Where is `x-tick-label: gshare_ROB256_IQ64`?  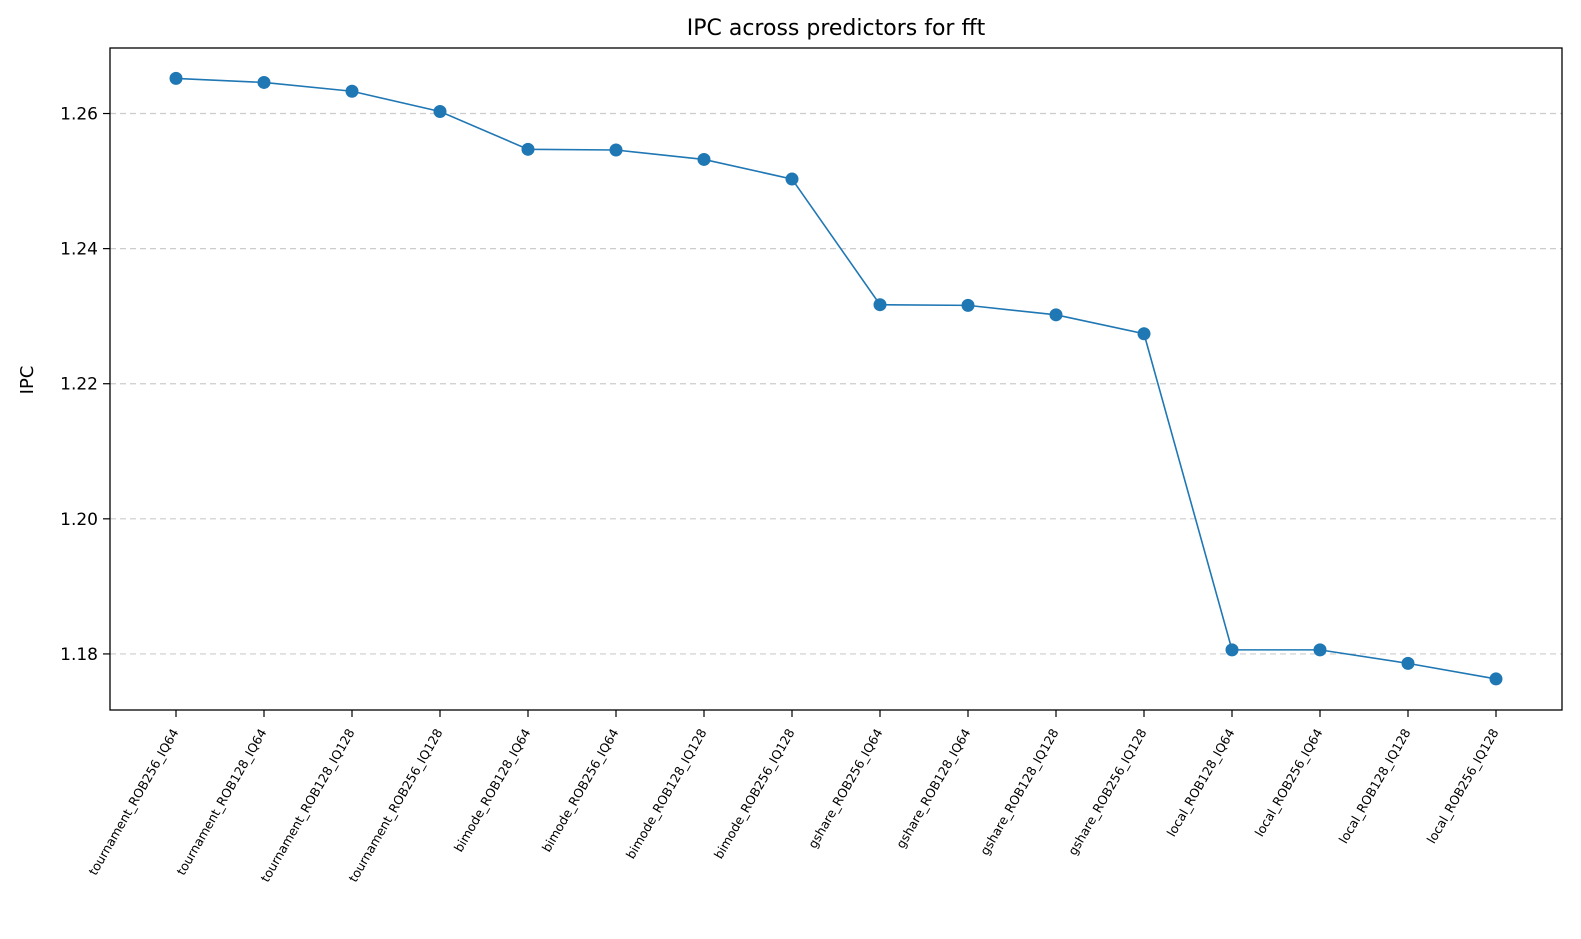
x-tick-label: gshare_ROB256_IQ64 is located at coordinates (845, 788).